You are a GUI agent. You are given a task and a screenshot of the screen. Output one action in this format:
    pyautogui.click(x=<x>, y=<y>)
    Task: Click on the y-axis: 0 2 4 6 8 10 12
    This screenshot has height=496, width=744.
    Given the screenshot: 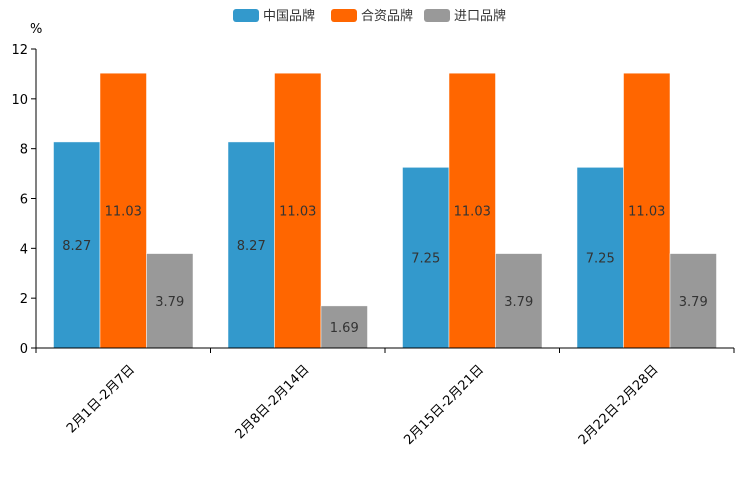 What is the action you would take?
    pyautogui.click(x=24, y=200)
    